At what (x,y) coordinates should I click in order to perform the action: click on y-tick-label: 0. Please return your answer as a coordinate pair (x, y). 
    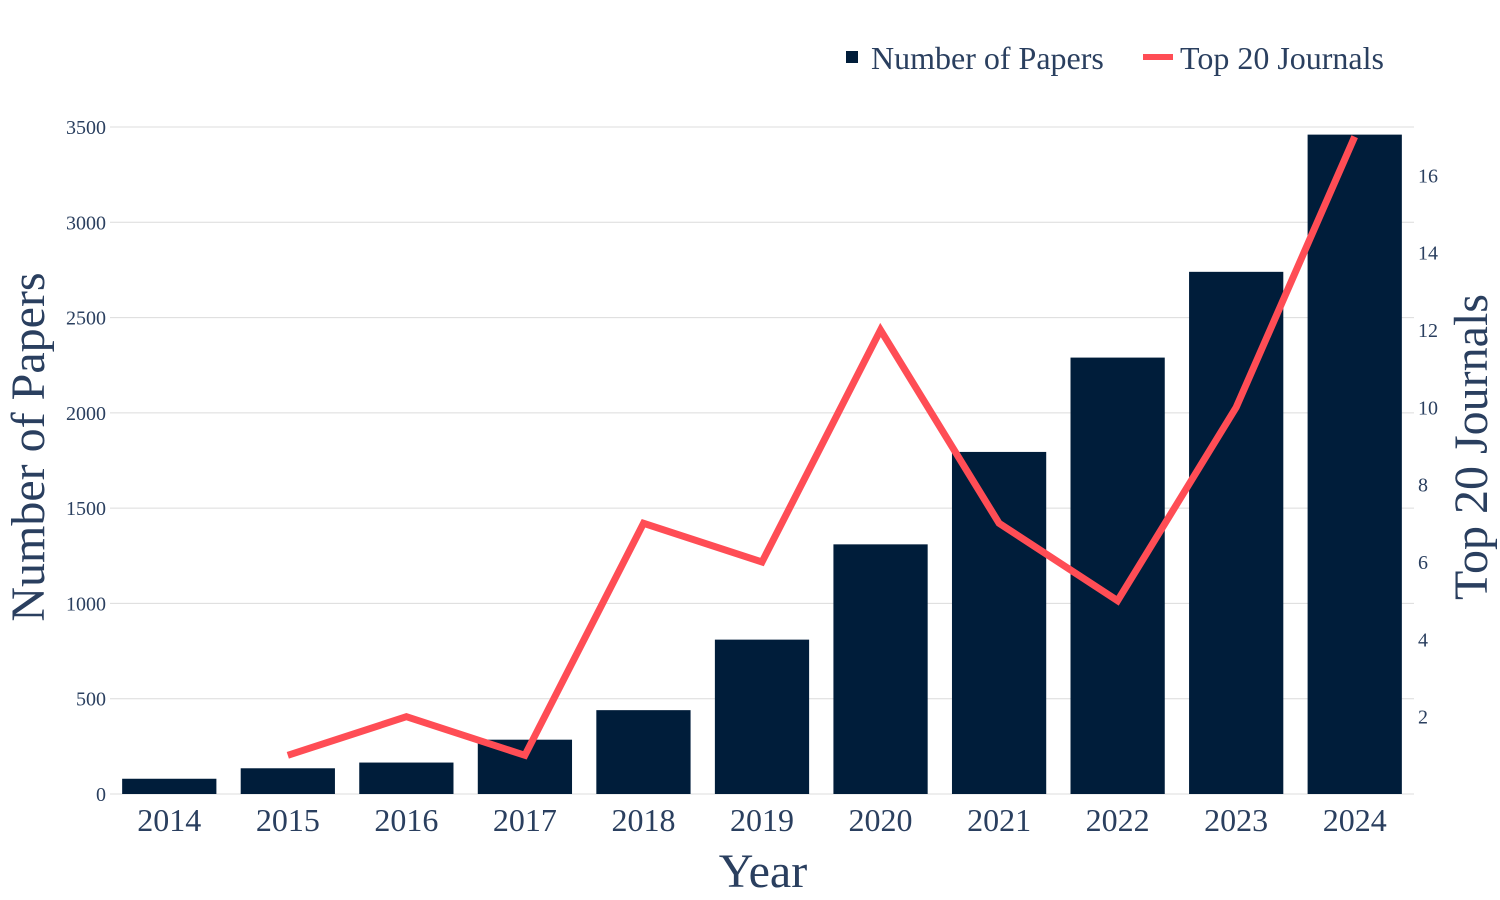
    Looking at the image, I should click on (101, 795).